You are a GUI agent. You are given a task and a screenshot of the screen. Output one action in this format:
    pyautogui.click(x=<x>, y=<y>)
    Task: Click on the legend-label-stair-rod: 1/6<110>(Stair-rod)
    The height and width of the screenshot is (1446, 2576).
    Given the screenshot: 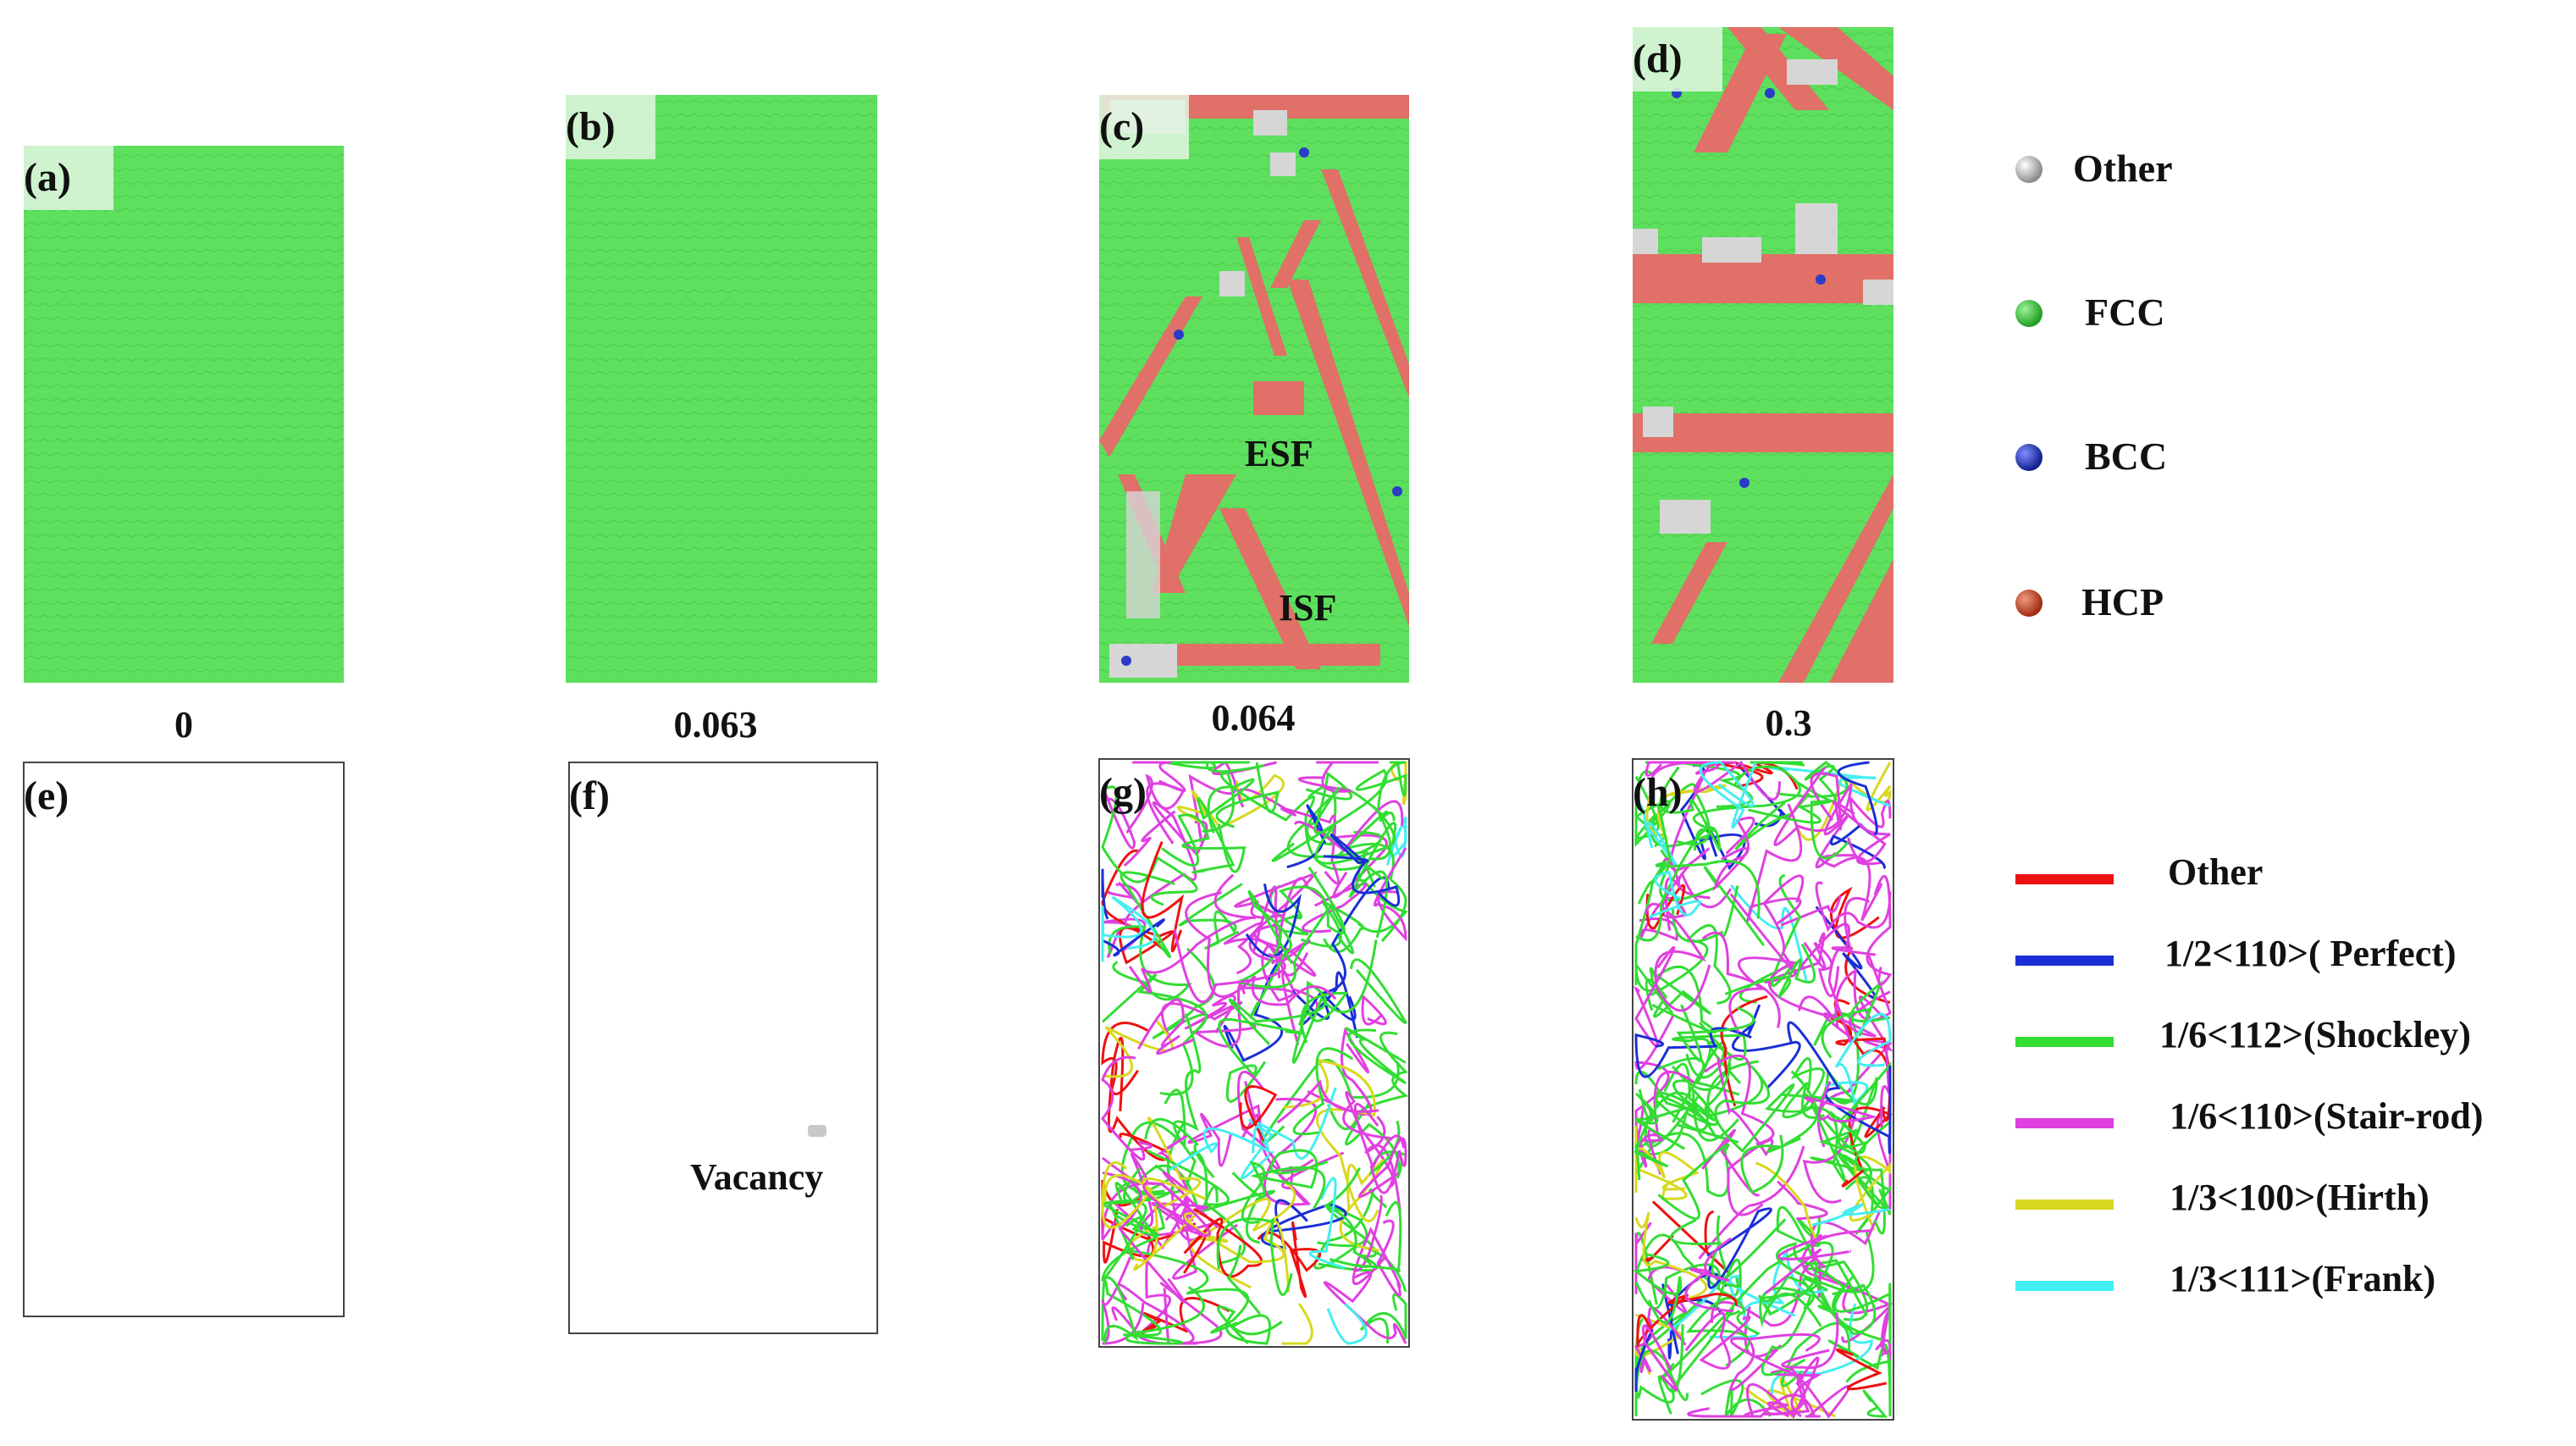 What is the action you would take?
    pyautogui.click(x=2326, y=1116)
    